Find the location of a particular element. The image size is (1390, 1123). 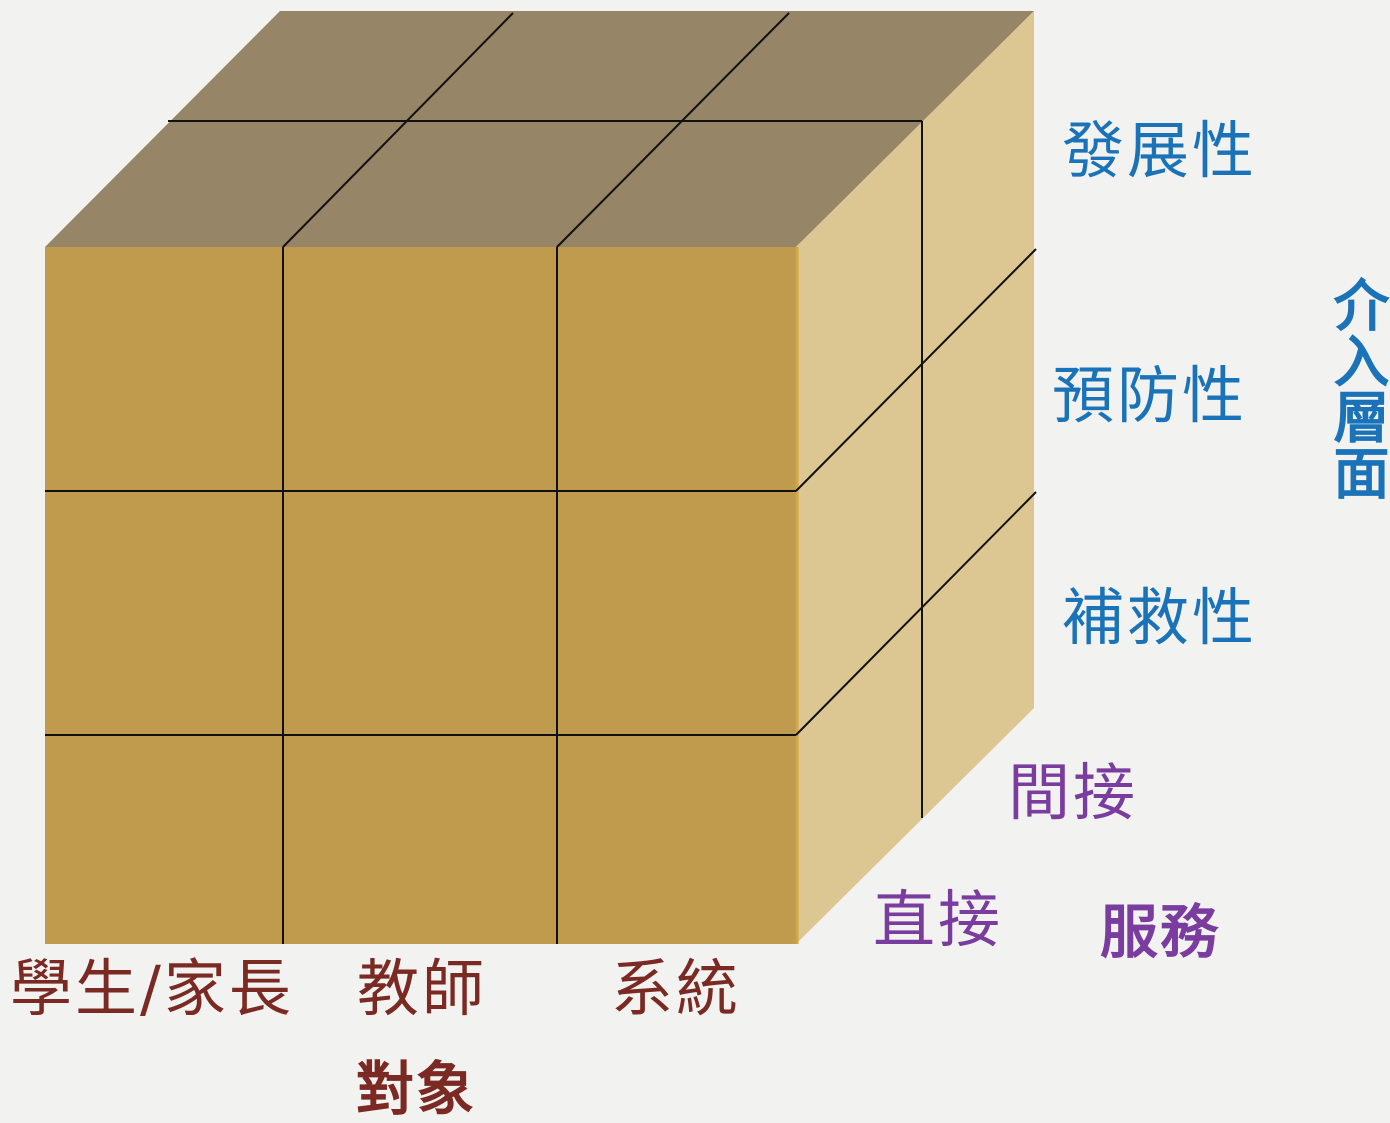

service-label-direct: 直接 is located at coordinates (938, 919).